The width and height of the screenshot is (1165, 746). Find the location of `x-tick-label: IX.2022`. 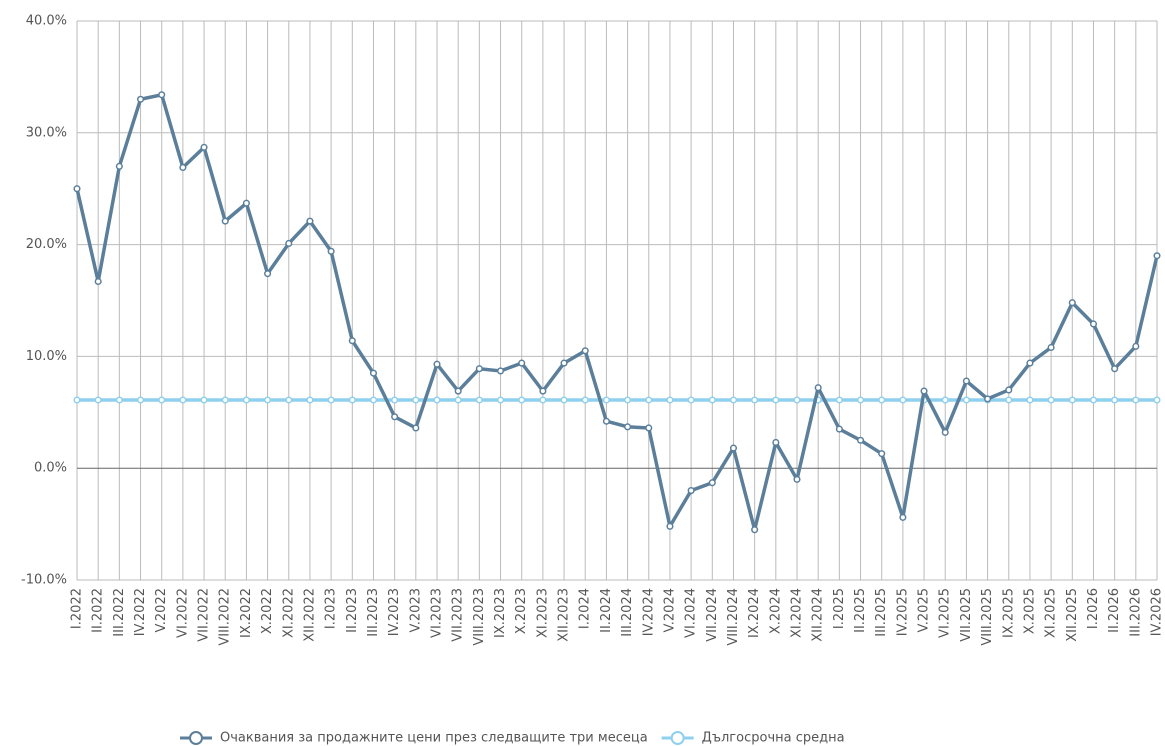

x-tick-label: IX.2022 is located at coordinates (246, 613).